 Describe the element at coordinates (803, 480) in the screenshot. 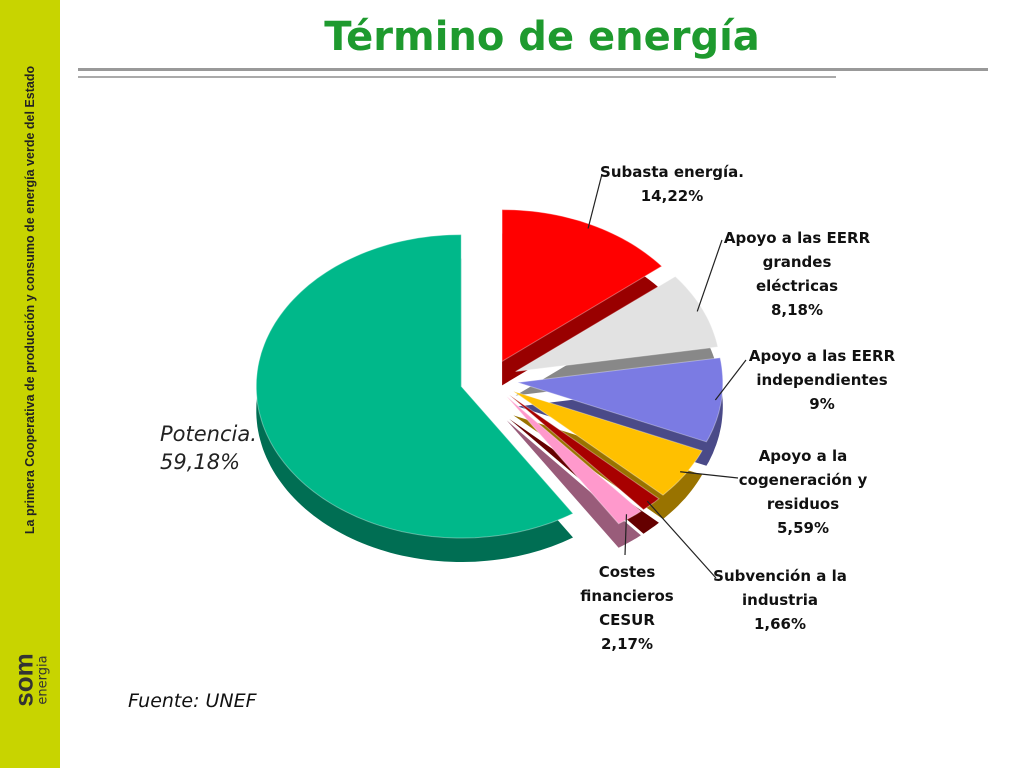

I see `category-label: Apoyo a la cogeneración y residuos` at that location.